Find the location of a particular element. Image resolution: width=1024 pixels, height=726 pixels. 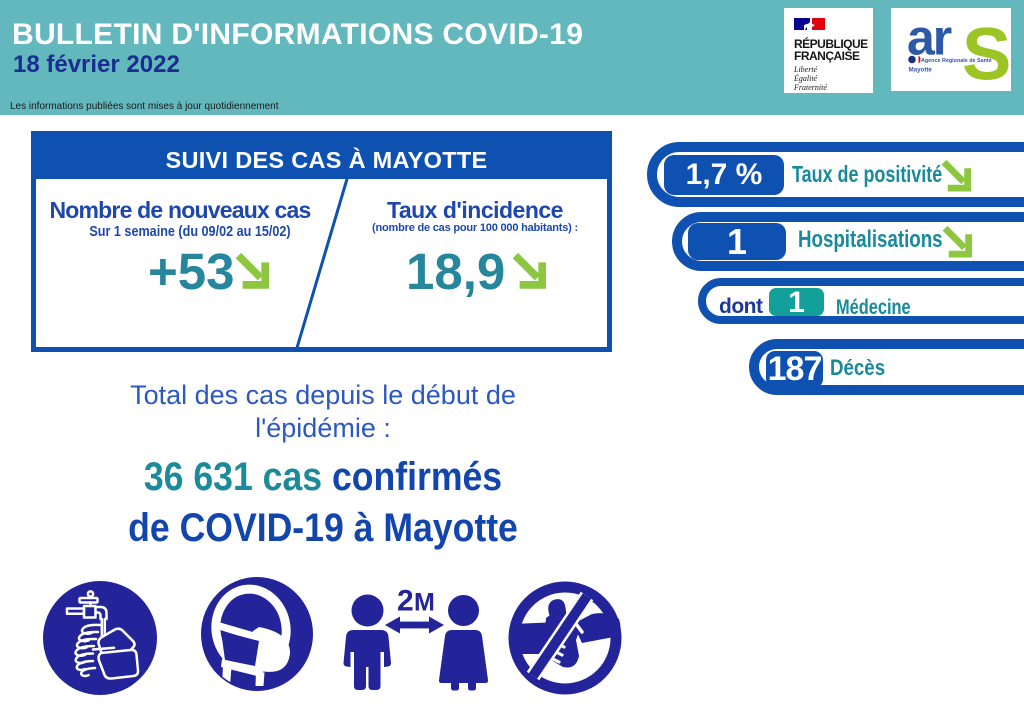

svg-text: 2 is located at coordinates (405, 601).